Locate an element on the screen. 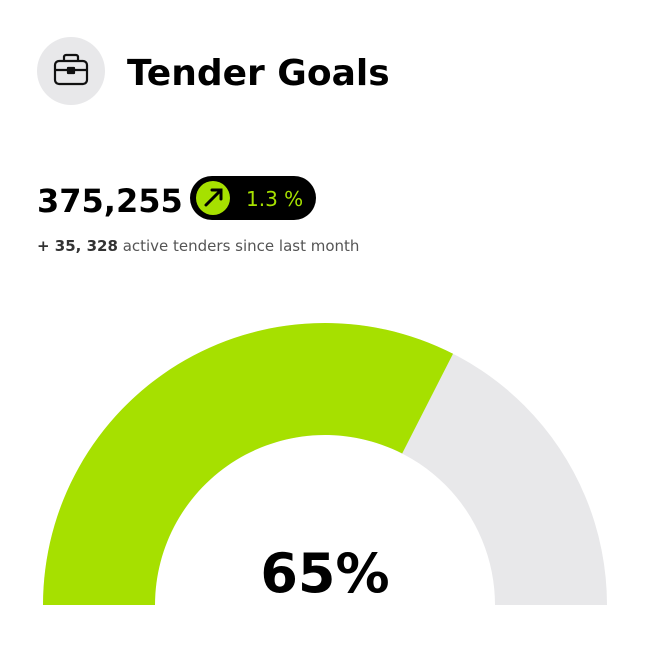 This screenshot has width=650, height=650. gauge-label: 65% is located at coordinates (324, 573).